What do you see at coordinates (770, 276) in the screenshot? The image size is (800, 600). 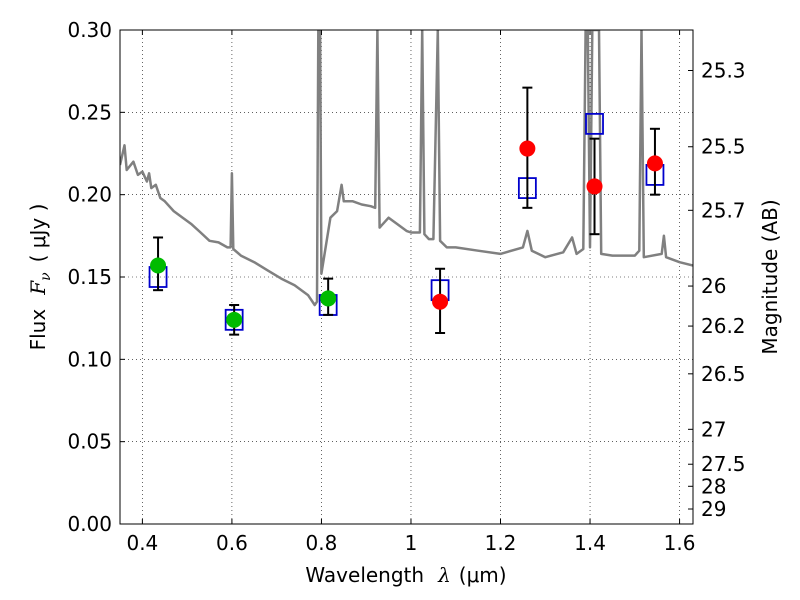 I see `y2-axis-label: Magnitude (AB)` at bounding box center [770, 276].